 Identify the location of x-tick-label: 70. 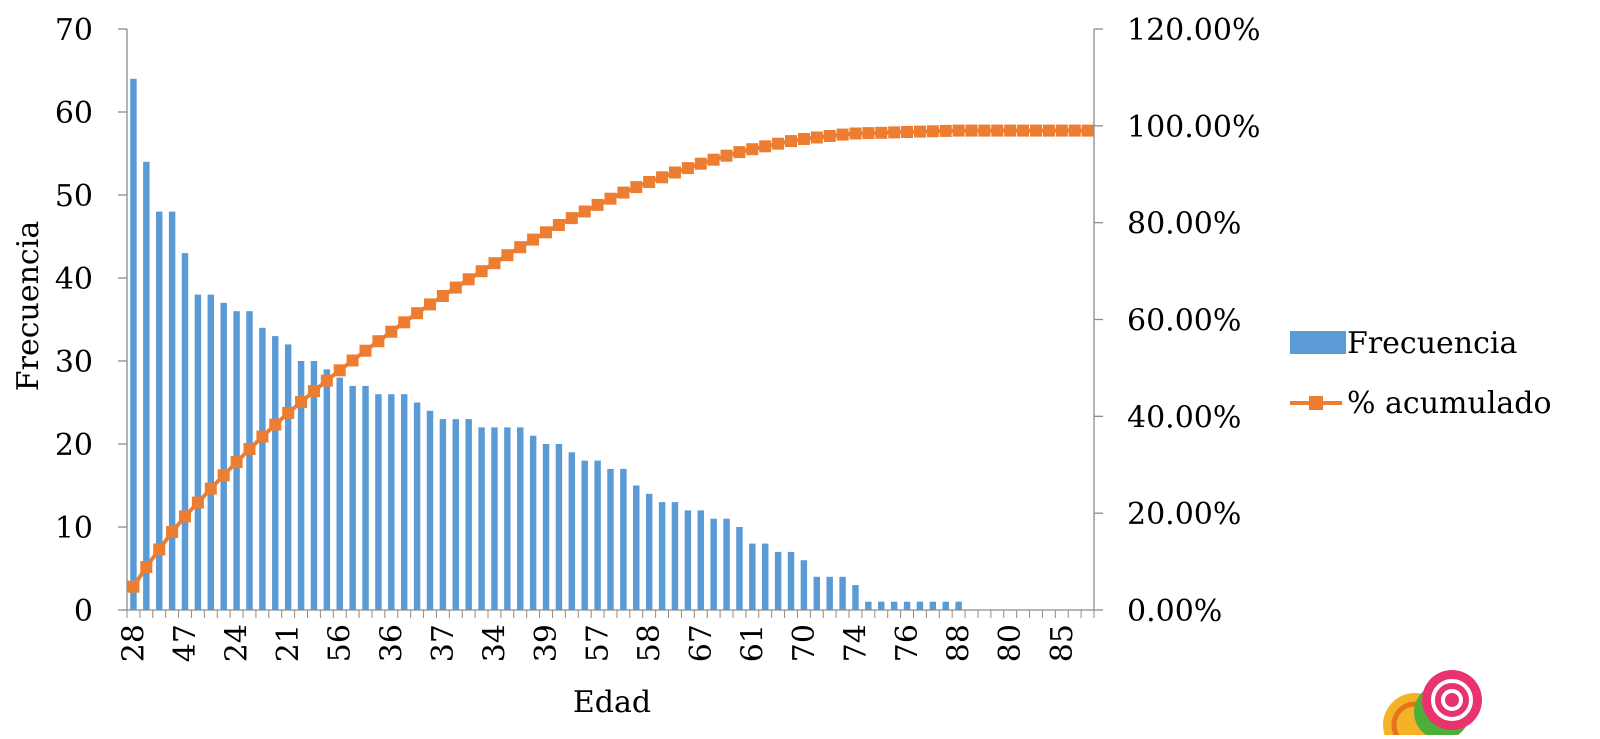
(804, 643).